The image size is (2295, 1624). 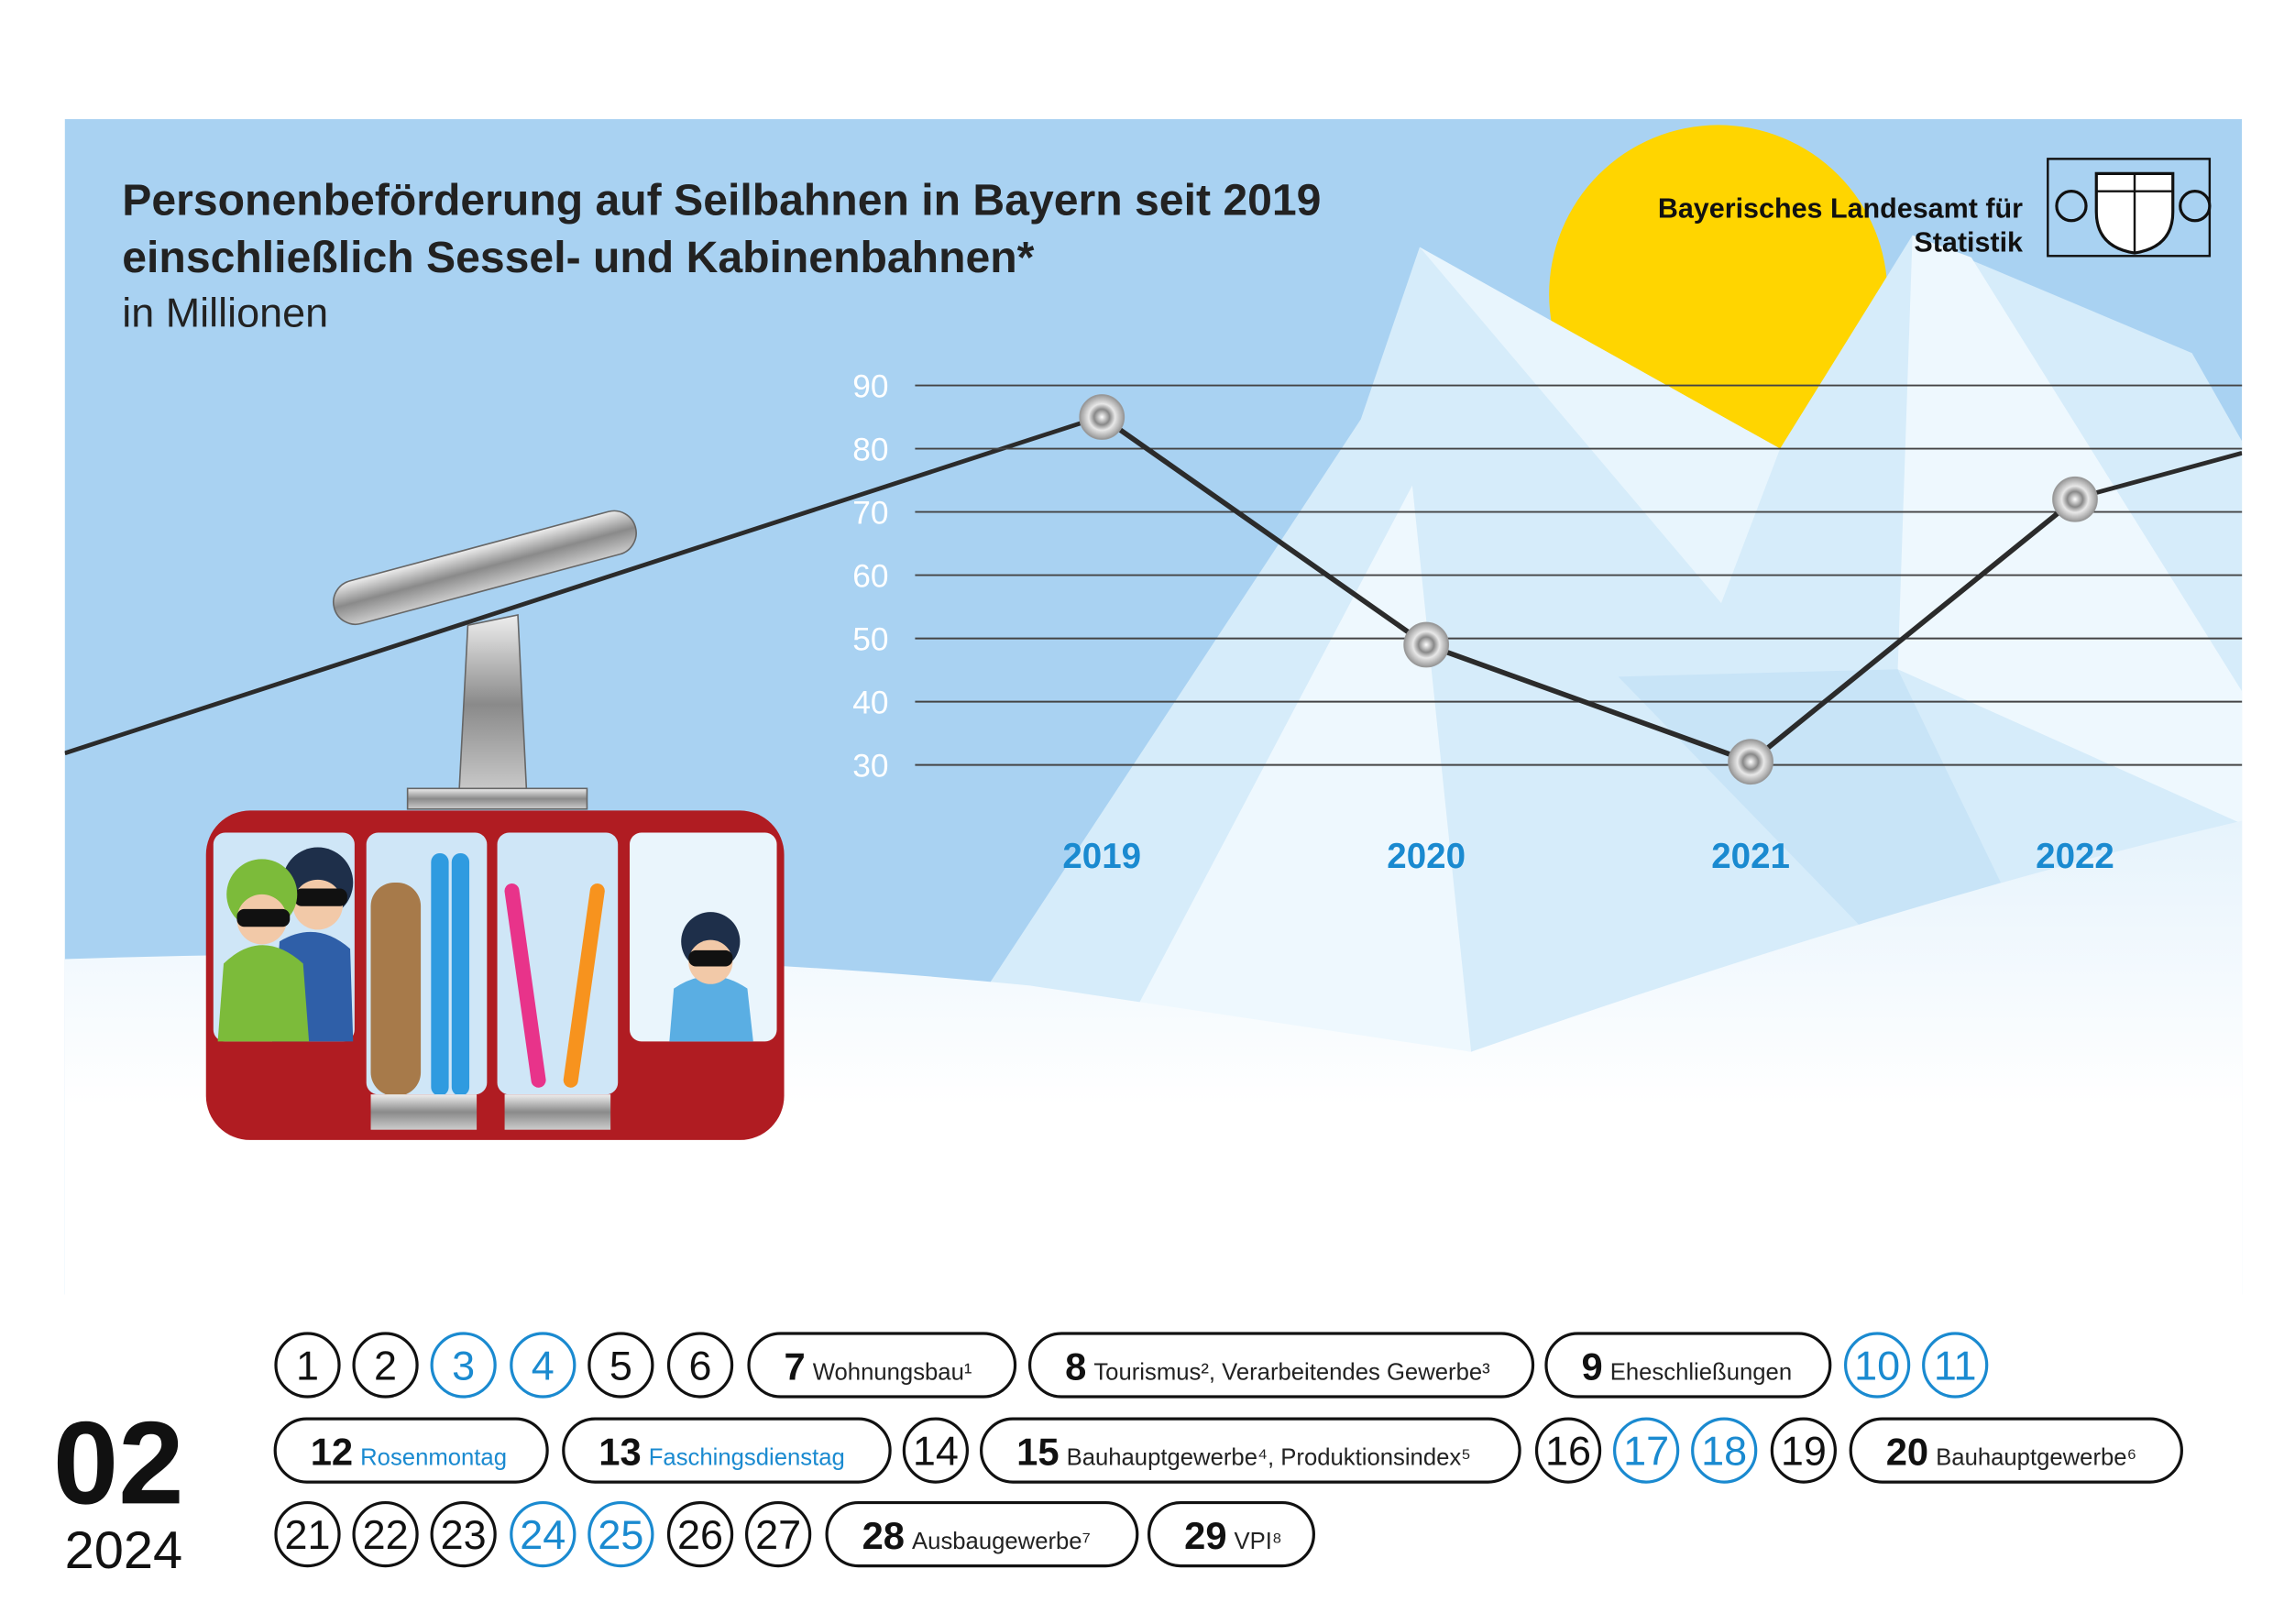 I want to click on y-tick-label: 60, so click(x=870, y=576).